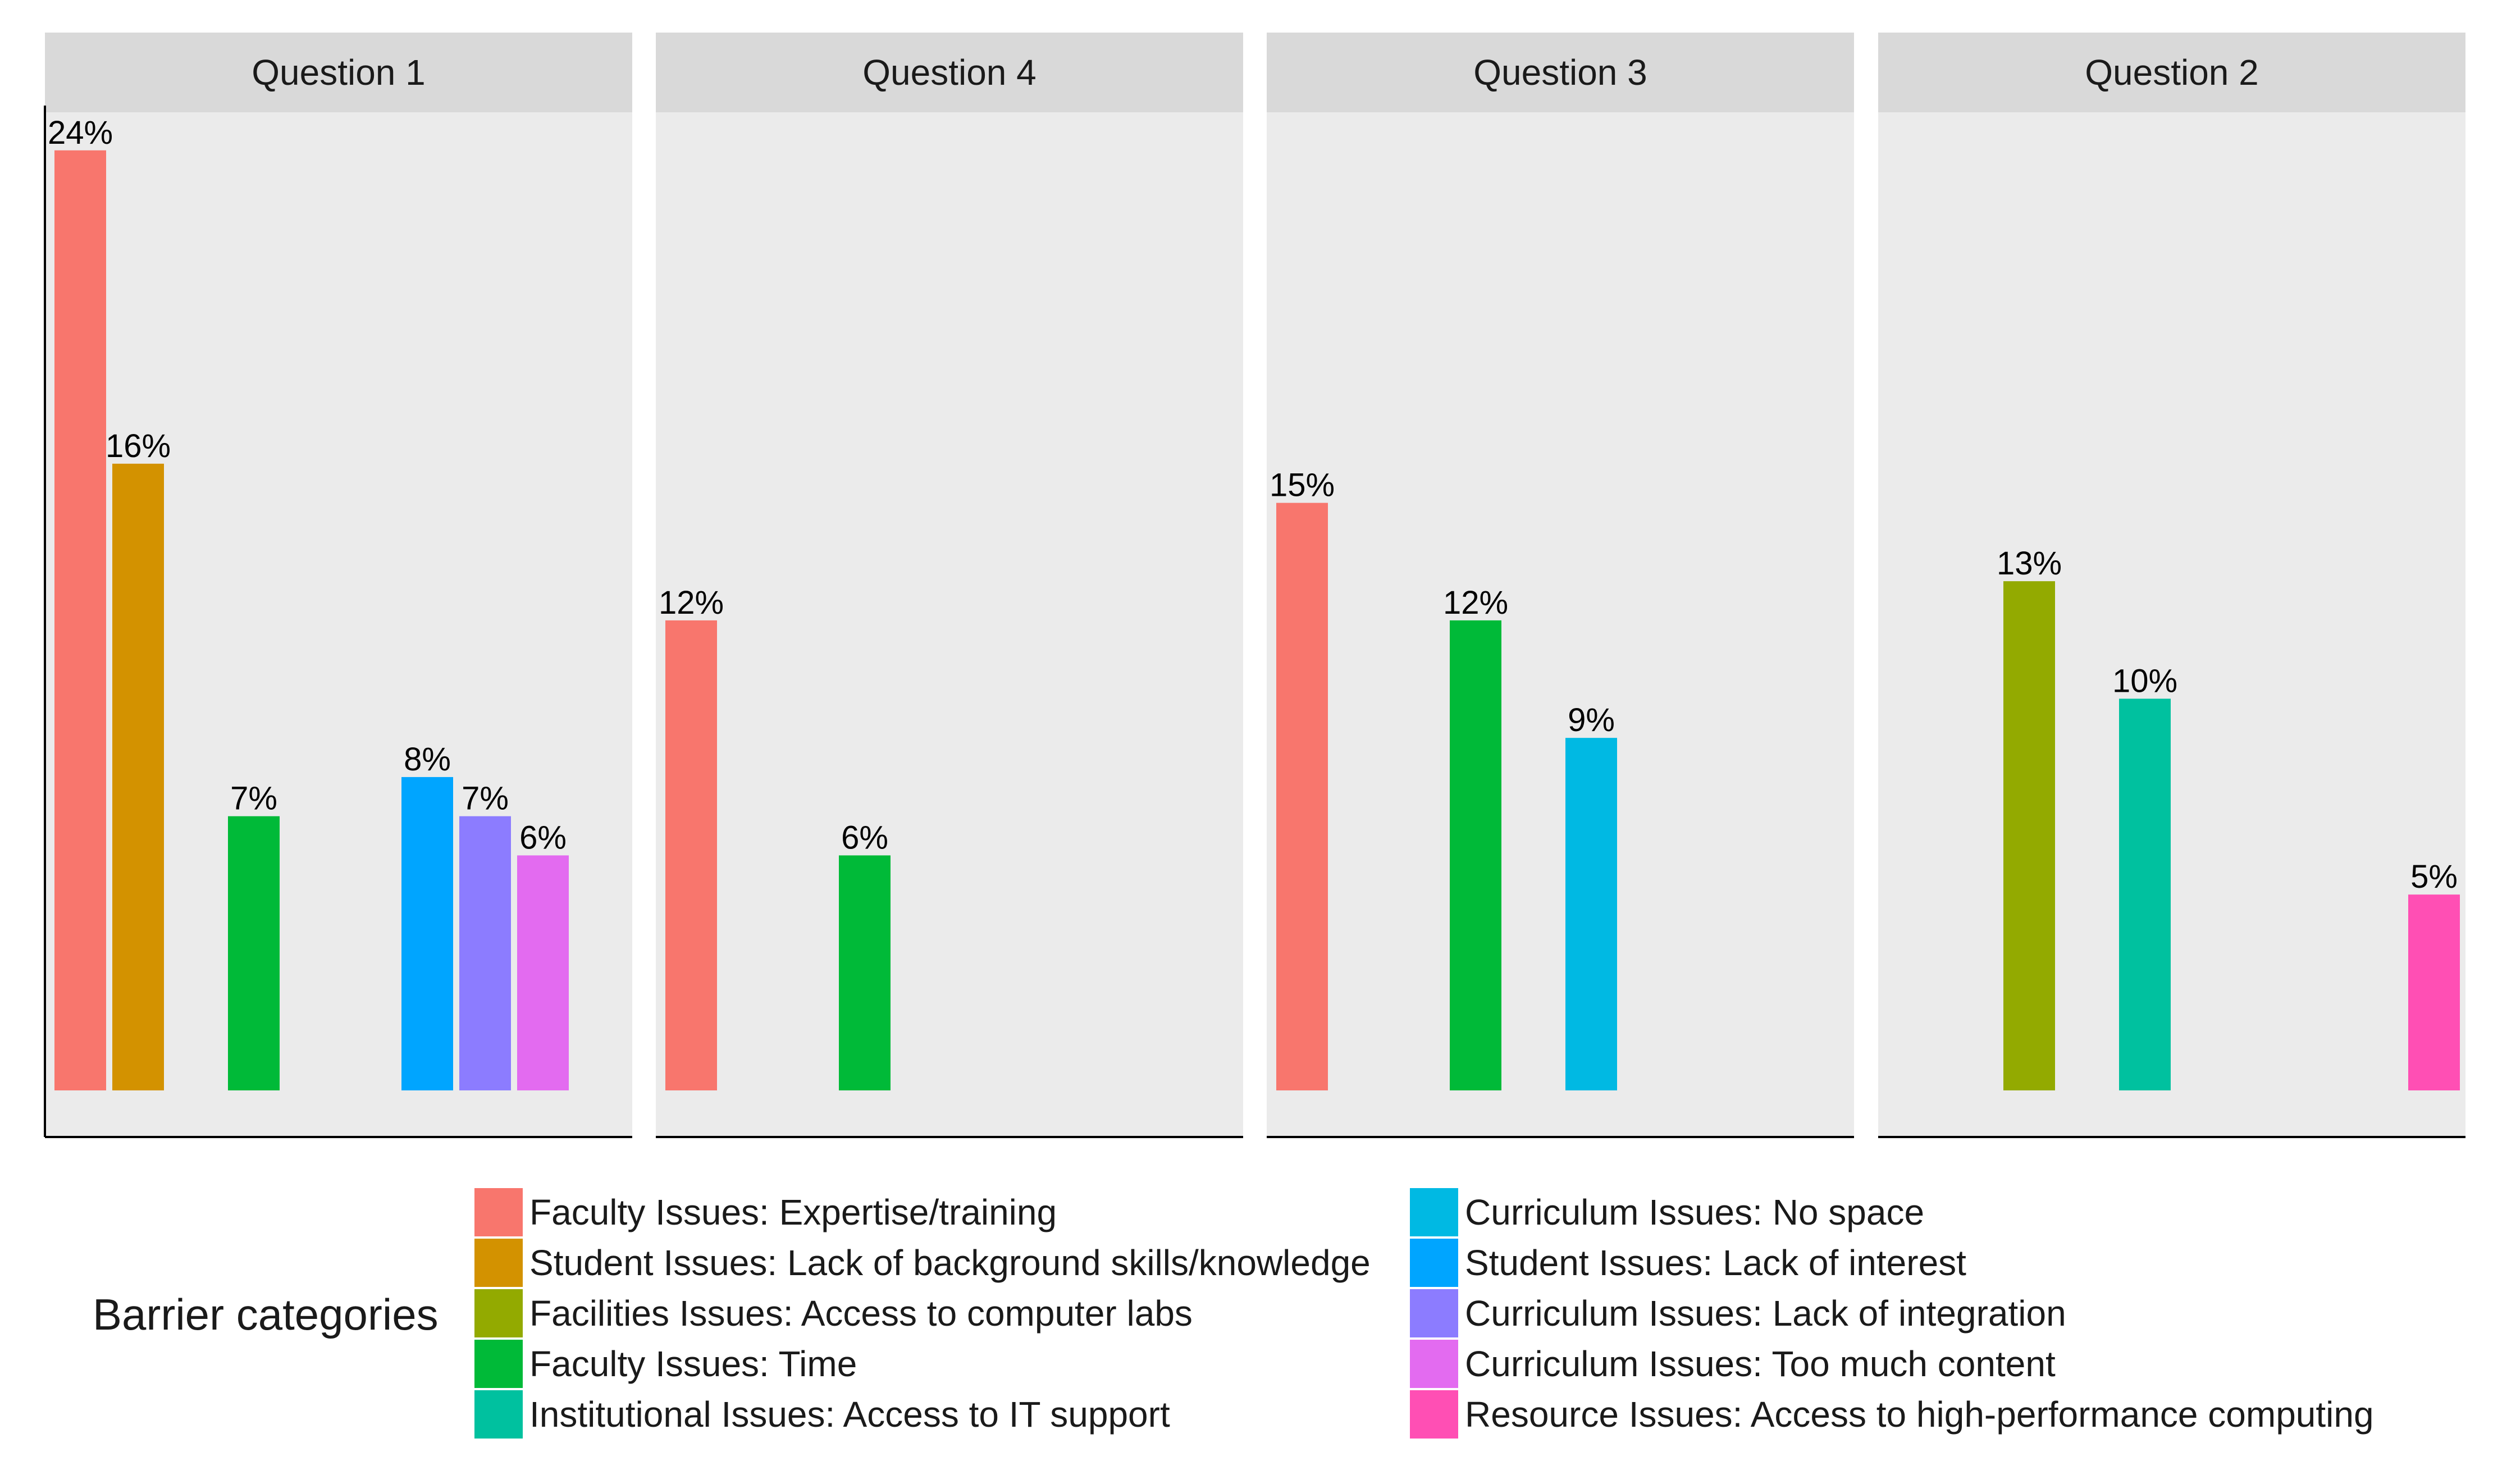  What do you see at coordinates (693, 1364) in the screenshot?
I see `legend-label: Faculty Issues: Time` at bounding box center [693, 1364].